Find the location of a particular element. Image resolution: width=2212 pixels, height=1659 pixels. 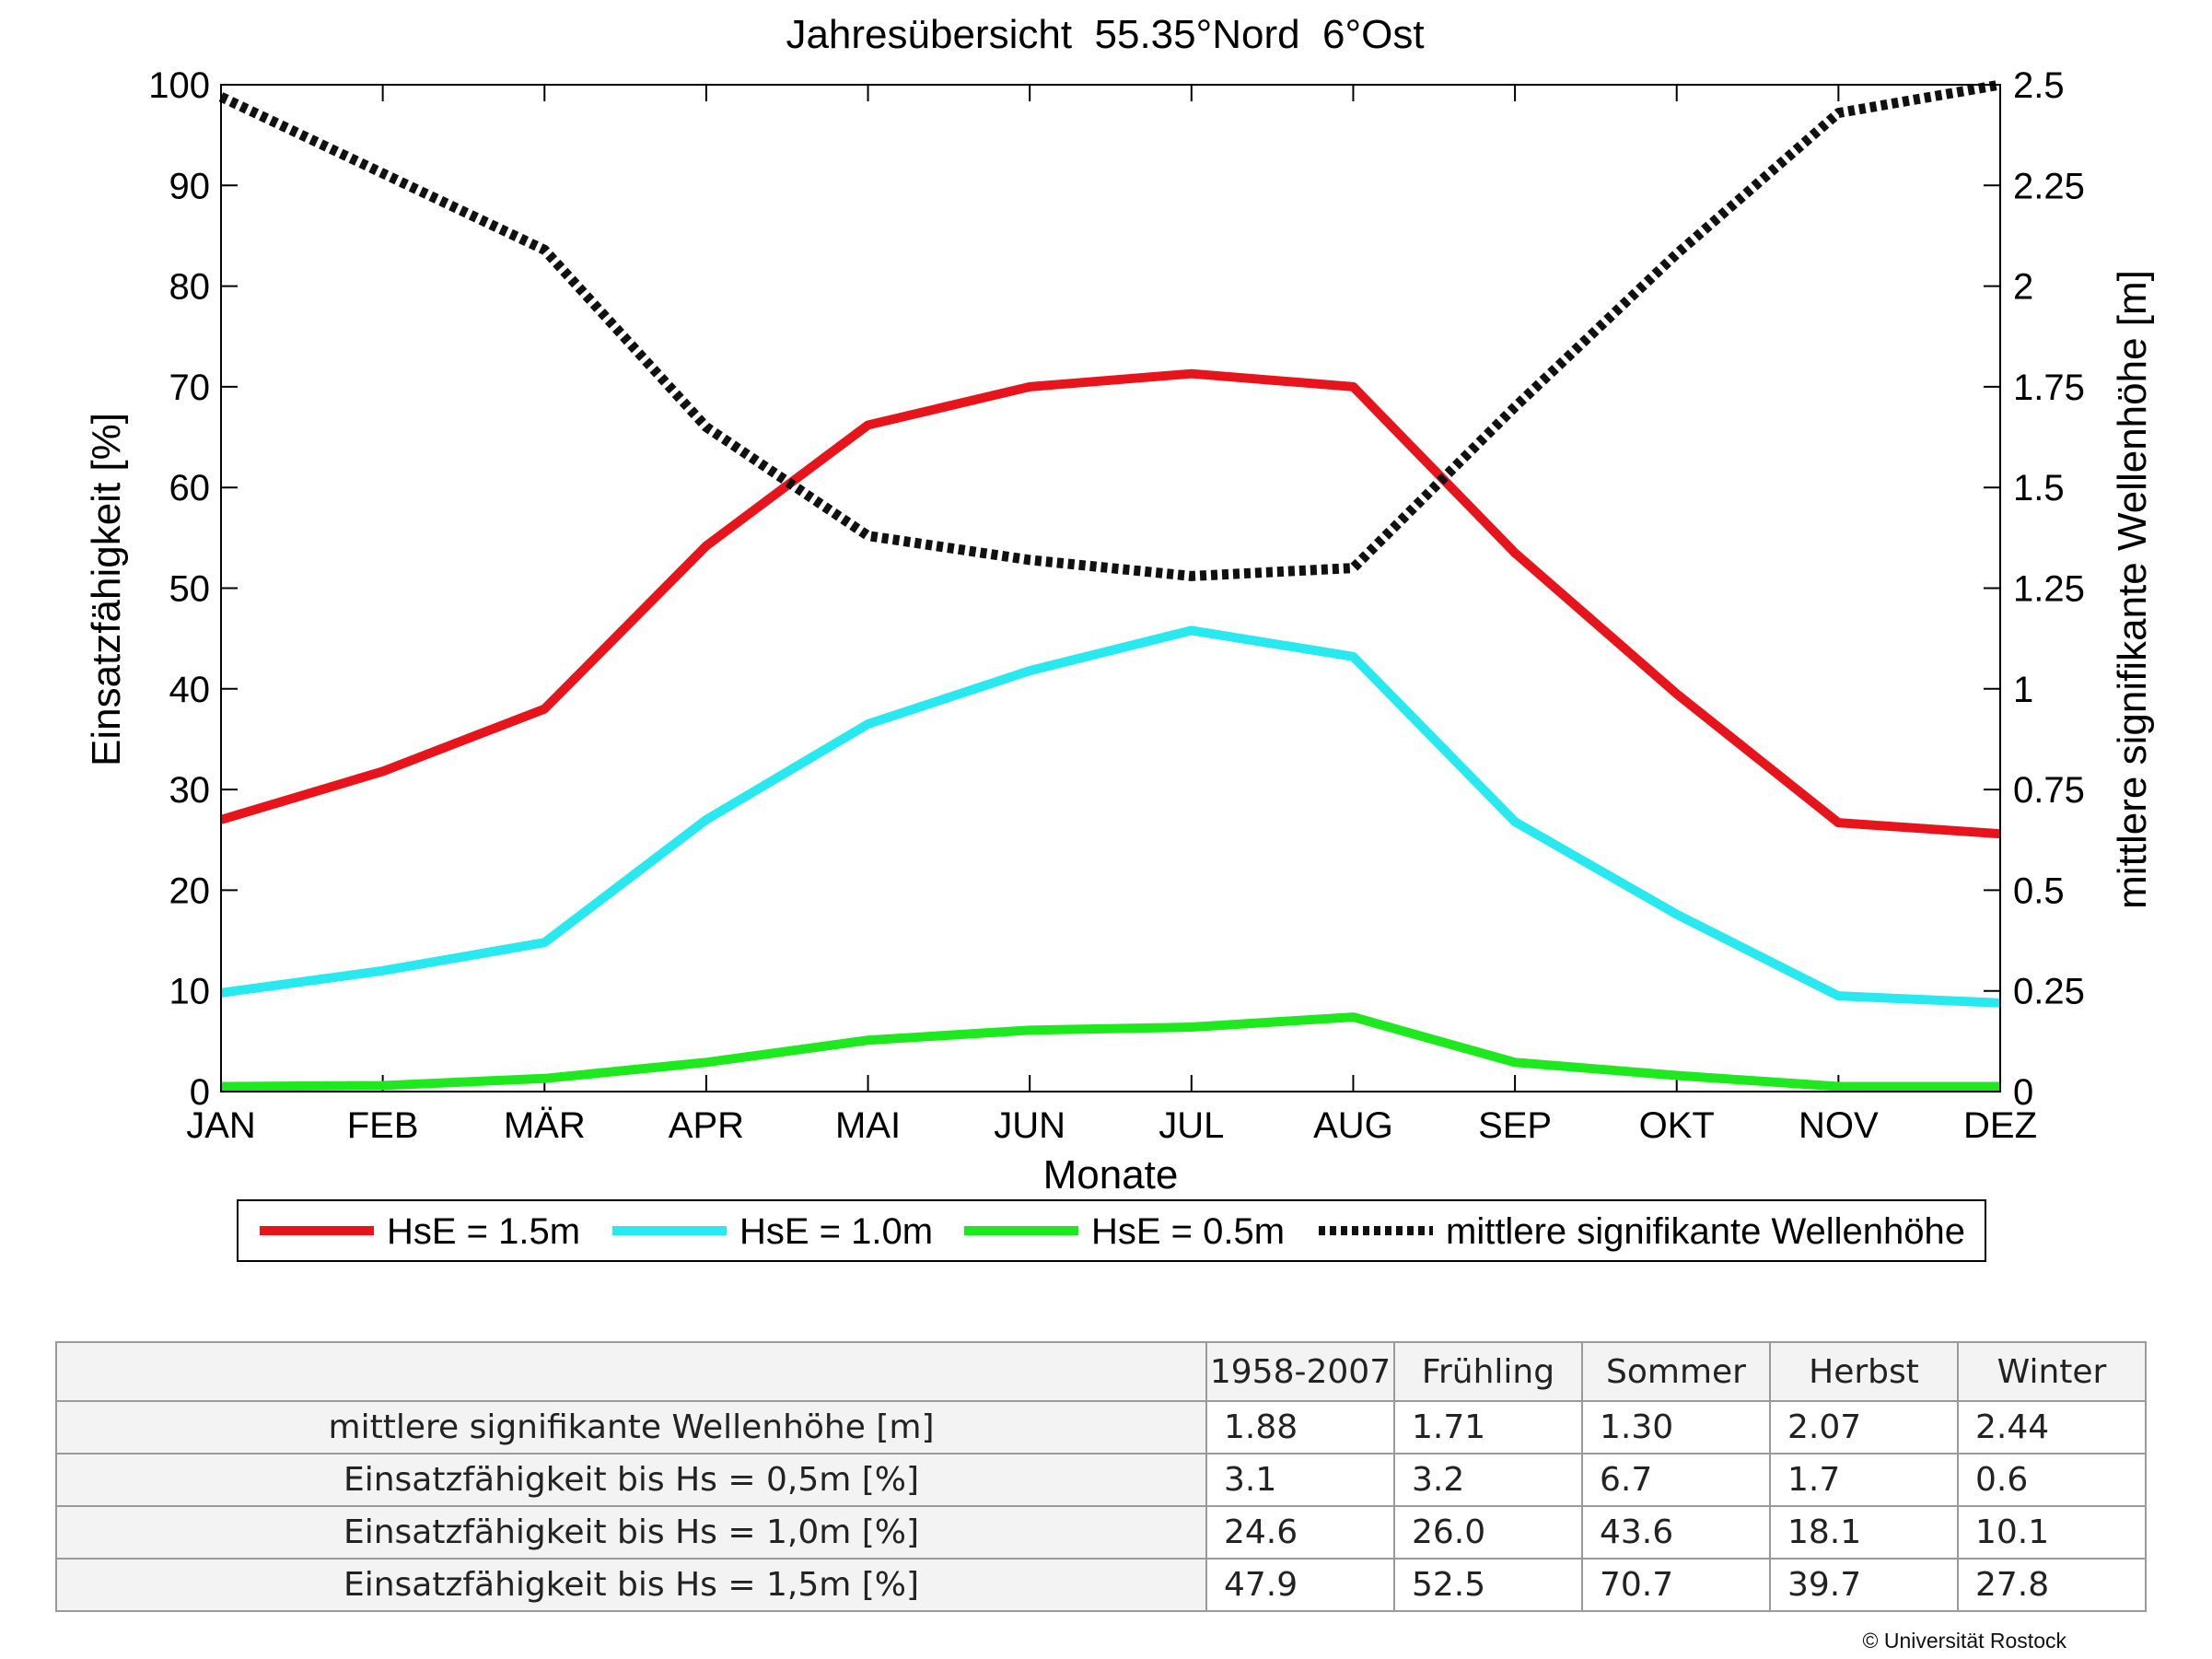

x-tick-label: MÄR is located at coordinates (545, 1125).